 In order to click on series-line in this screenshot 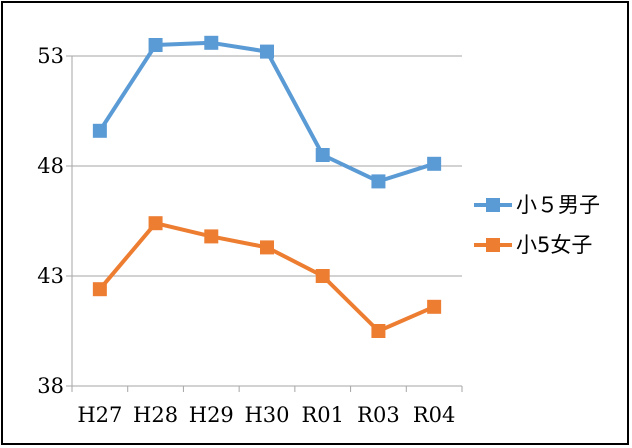, I will do `click(266, 277)`.